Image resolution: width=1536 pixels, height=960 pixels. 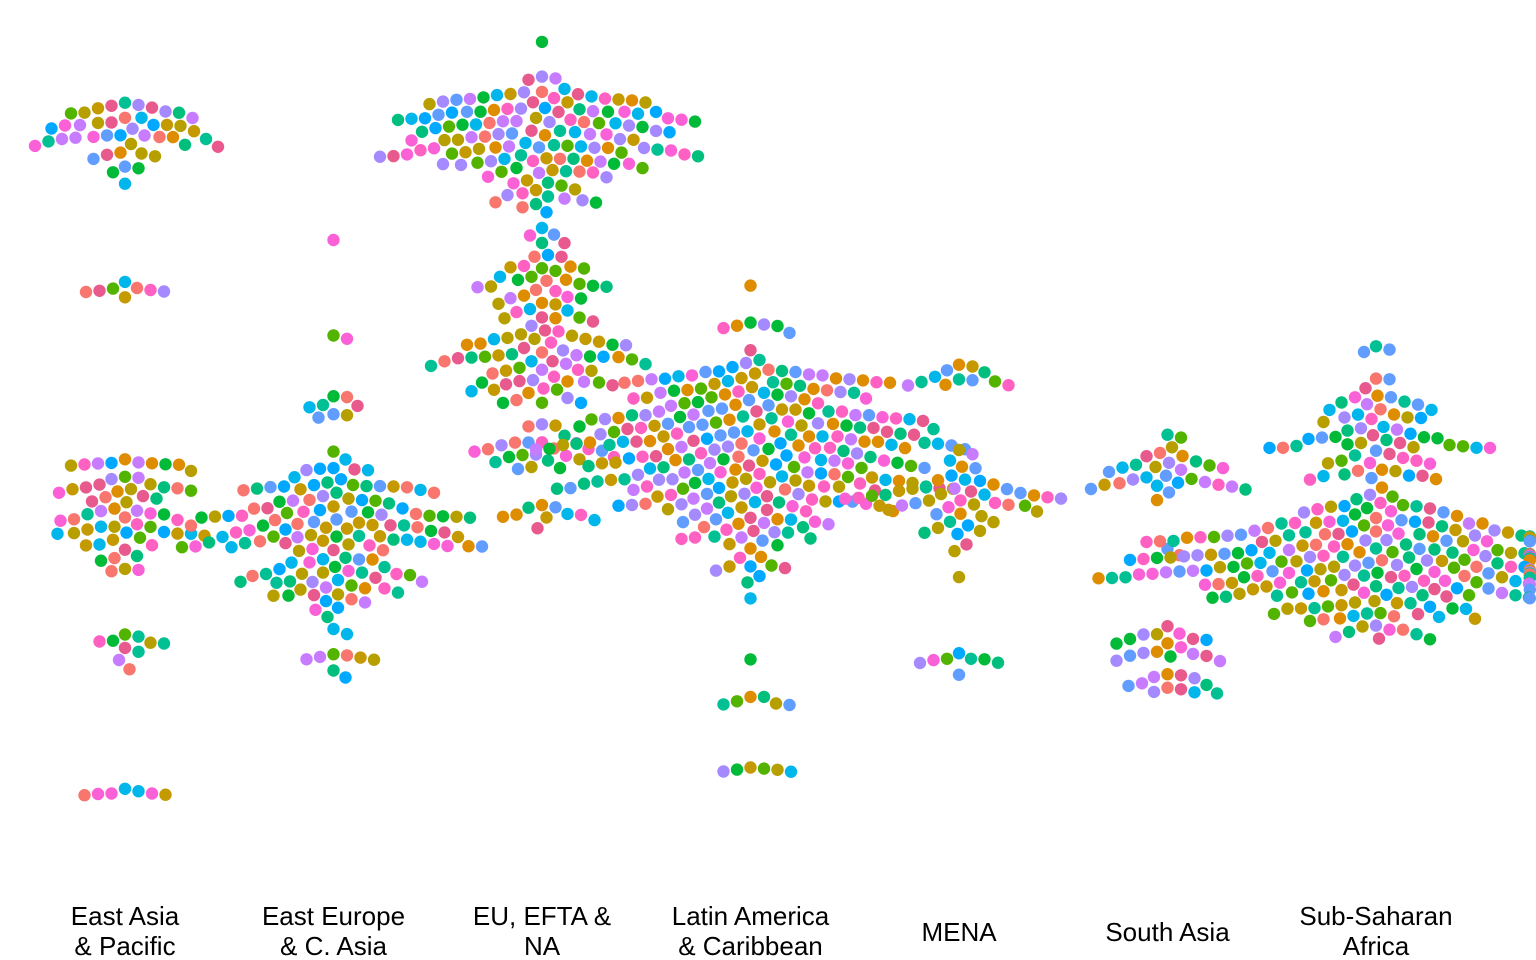 I want to click on x-tick-label-line: EU, EFTA &, so click(x=542, y=916).